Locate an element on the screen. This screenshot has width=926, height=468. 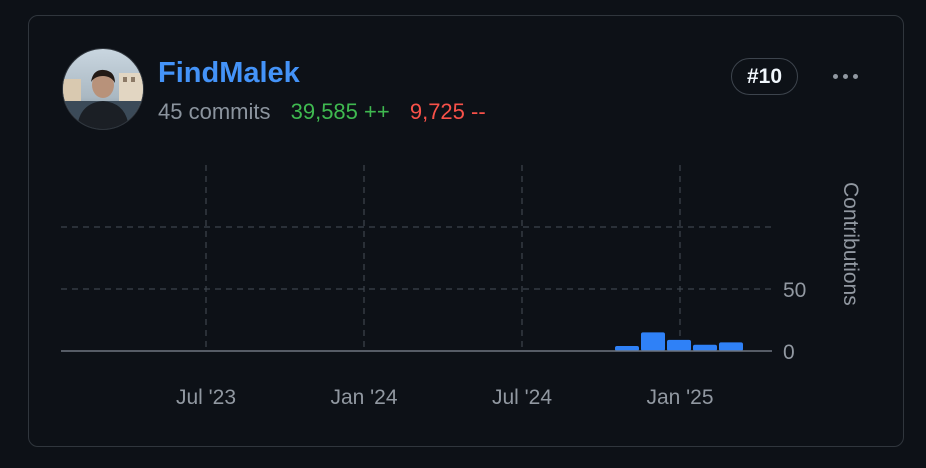
x-tick-label: Jan '24 is located at coordinates (363, 397).